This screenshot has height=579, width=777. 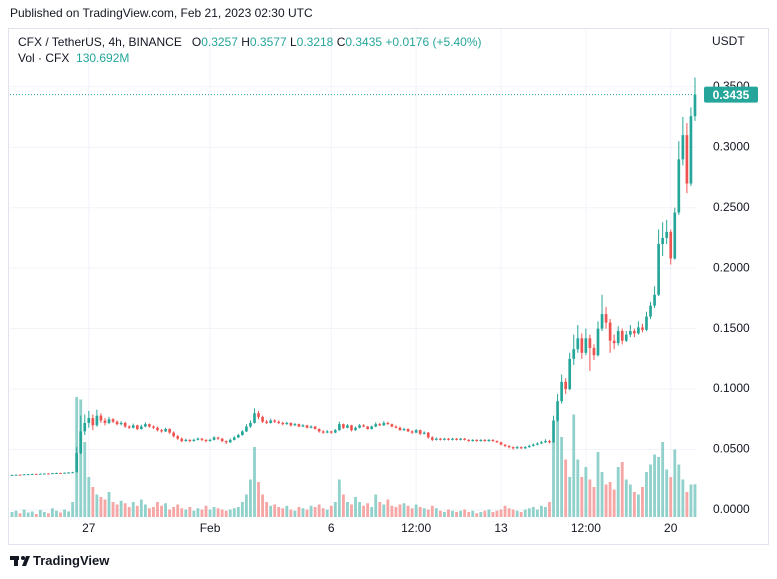 What do you see at coordinates (89, 528) in the screenshot?
I see `x-tick-label: 27` at bounding box center [89, 528].